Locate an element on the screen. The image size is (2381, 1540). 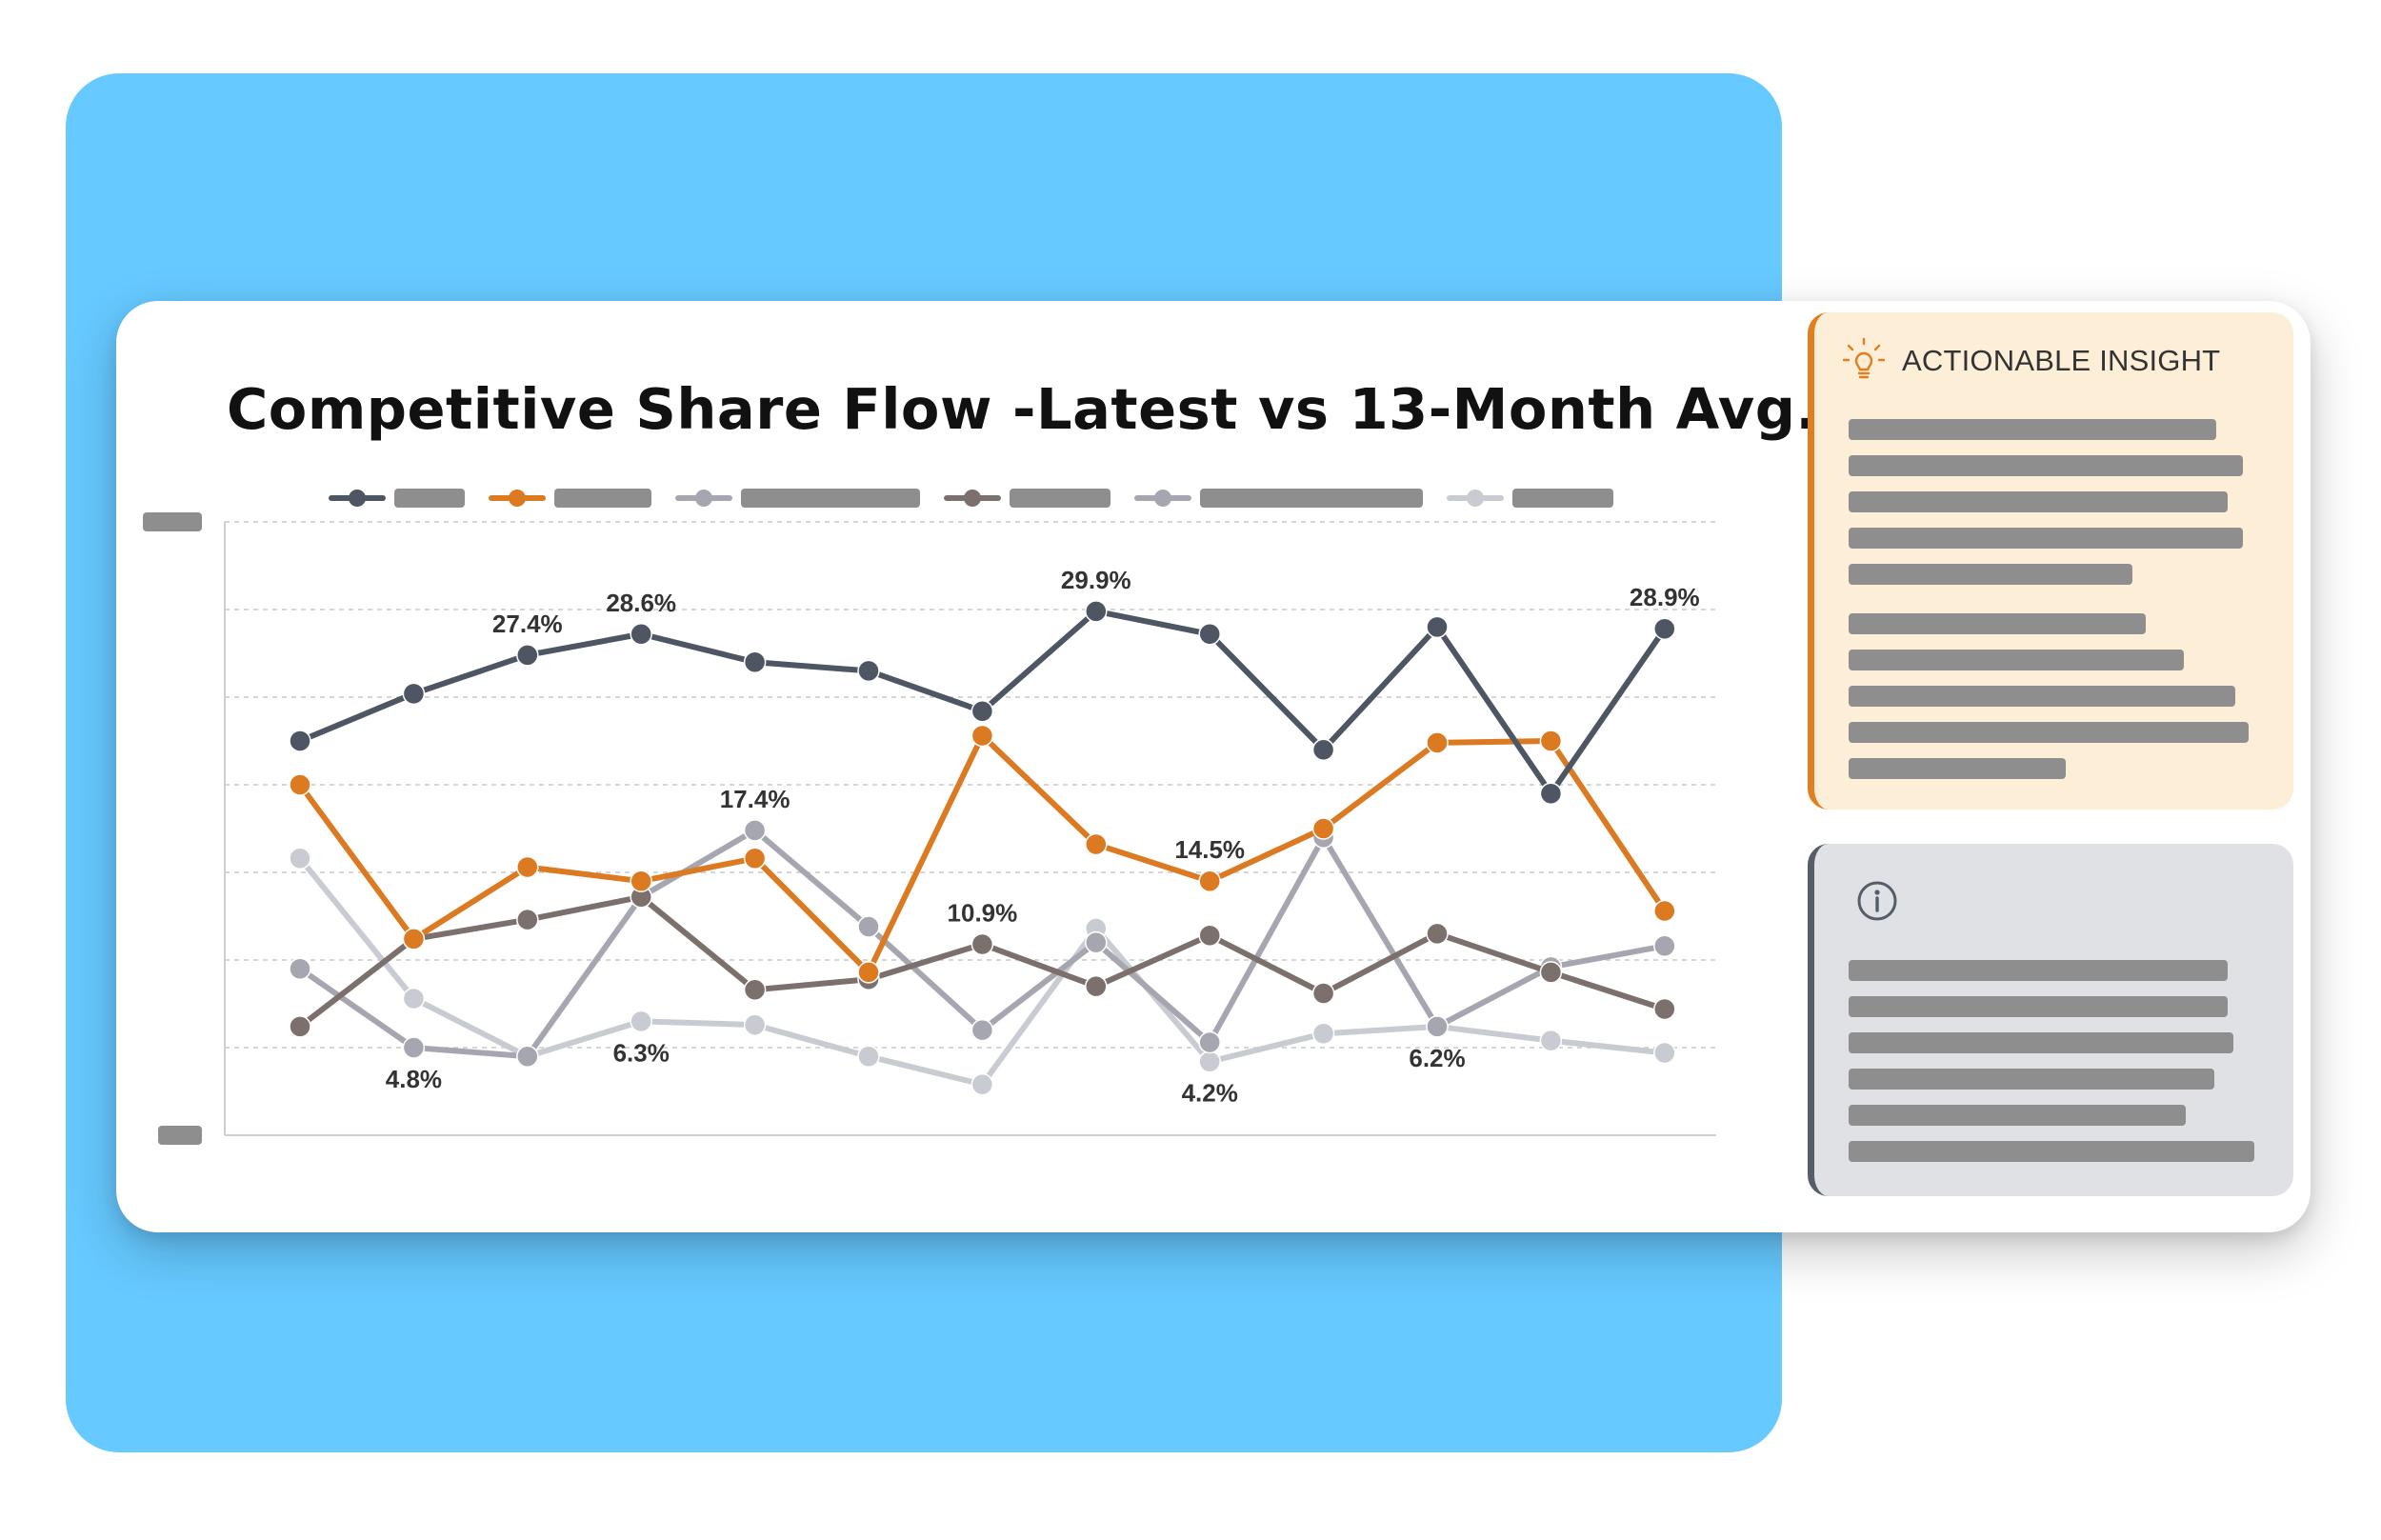
data-label: 17.4% is located at coordinates (755, 799).